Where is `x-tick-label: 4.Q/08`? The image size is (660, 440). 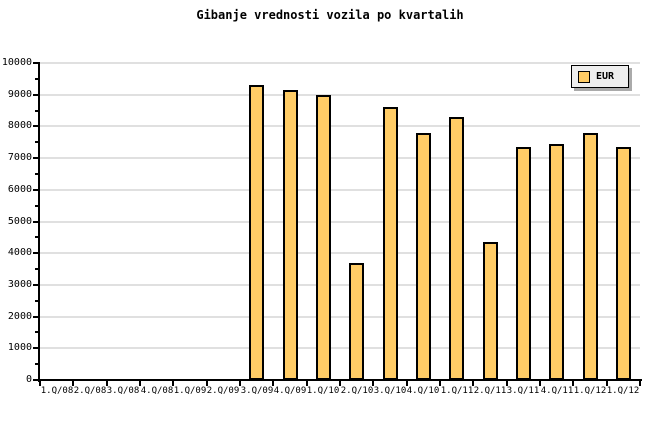
x-tick-label: 4.Q/08 is located at coordinates (157, 391).